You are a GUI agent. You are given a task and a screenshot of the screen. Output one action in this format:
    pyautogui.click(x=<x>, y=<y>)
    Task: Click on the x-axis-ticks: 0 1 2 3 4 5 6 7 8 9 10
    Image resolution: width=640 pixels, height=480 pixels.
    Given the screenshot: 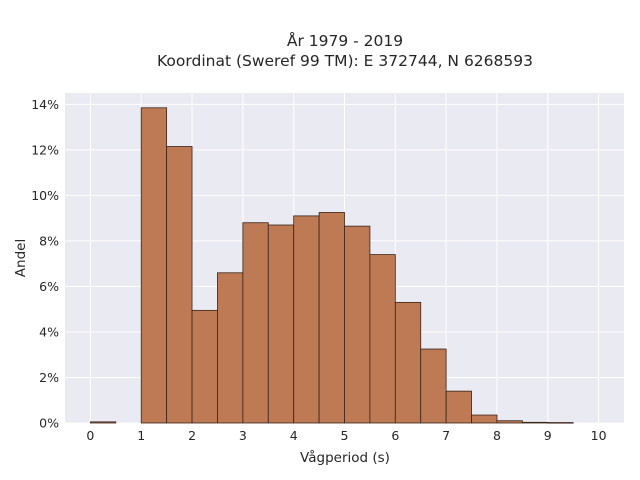 What is the action you would take?
    pyautogui.click(x=346, y=435)
    